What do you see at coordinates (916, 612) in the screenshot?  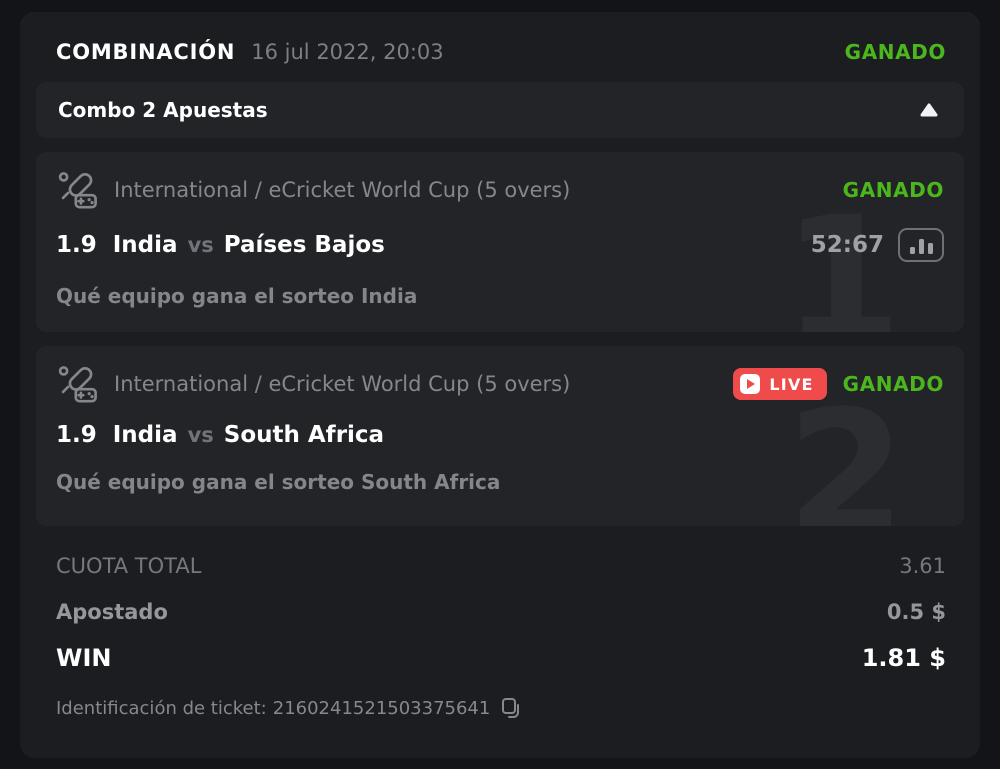 I see `stake-value: 0.5 $` at bounding box center [916, 612].